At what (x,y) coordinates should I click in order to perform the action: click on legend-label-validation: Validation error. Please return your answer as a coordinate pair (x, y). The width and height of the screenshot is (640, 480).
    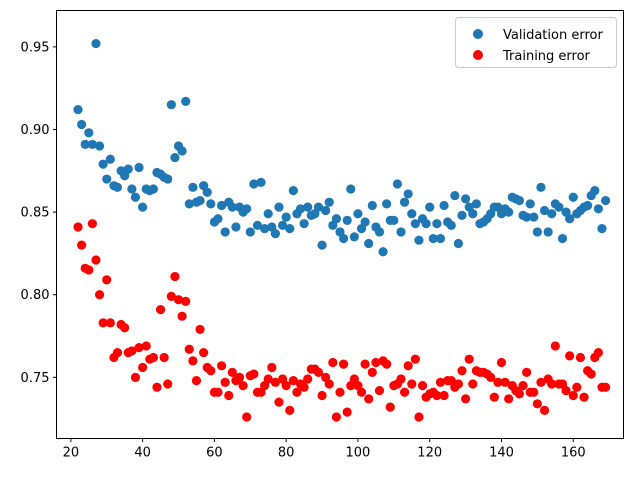
    Looking at the image, I should click on (553, 35).